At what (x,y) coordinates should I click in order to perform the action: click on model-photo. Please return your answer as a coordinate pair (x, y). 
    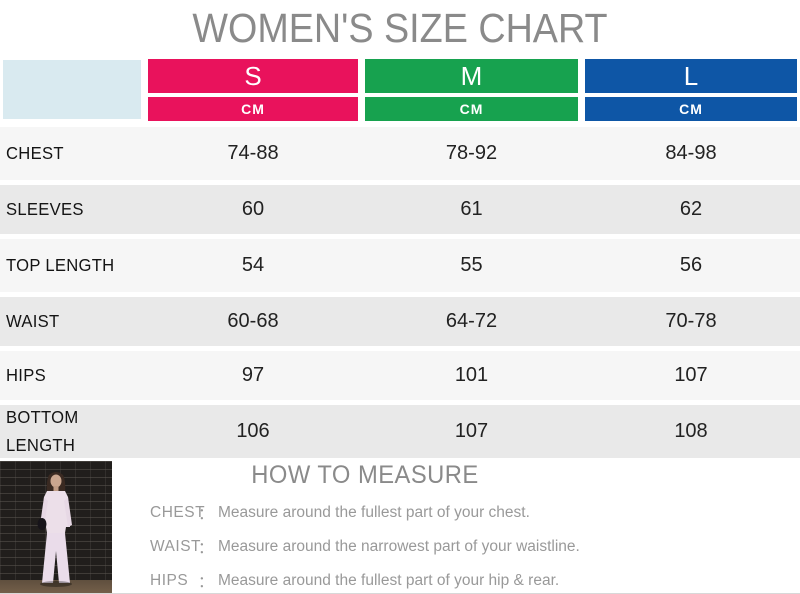
    Looking at the image, I should click on (56, 527).